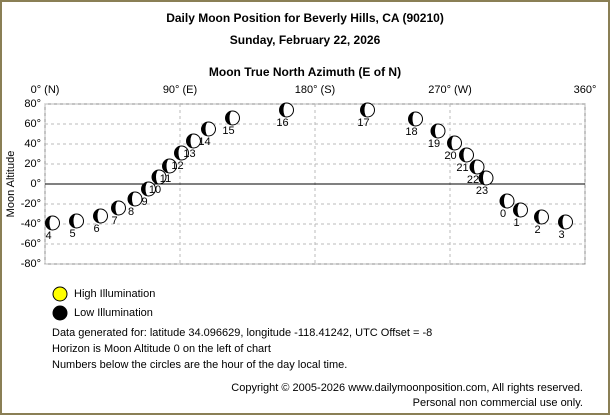 This screenshot has width=610, height=415. What do you see at coordinates (516, 223) in the screenshot?
I see `hour-label: 1` at bounding box center [516, 223].